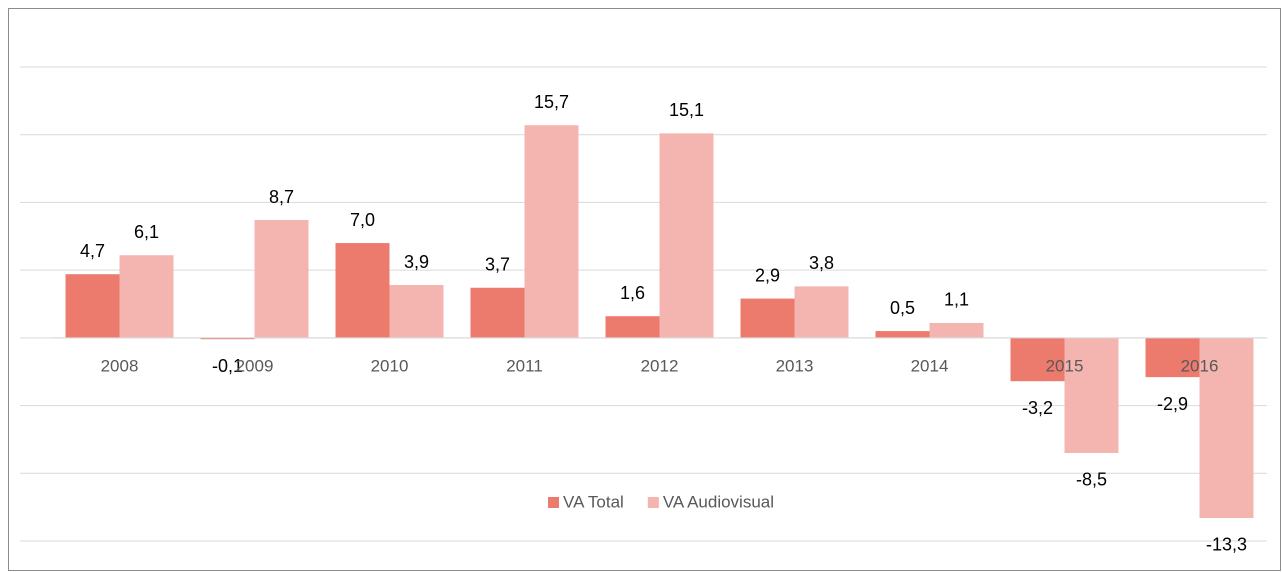 The width and height of the screenshot is (1282, 572). I want to click on data-label: 4,7, so click(92, 251).